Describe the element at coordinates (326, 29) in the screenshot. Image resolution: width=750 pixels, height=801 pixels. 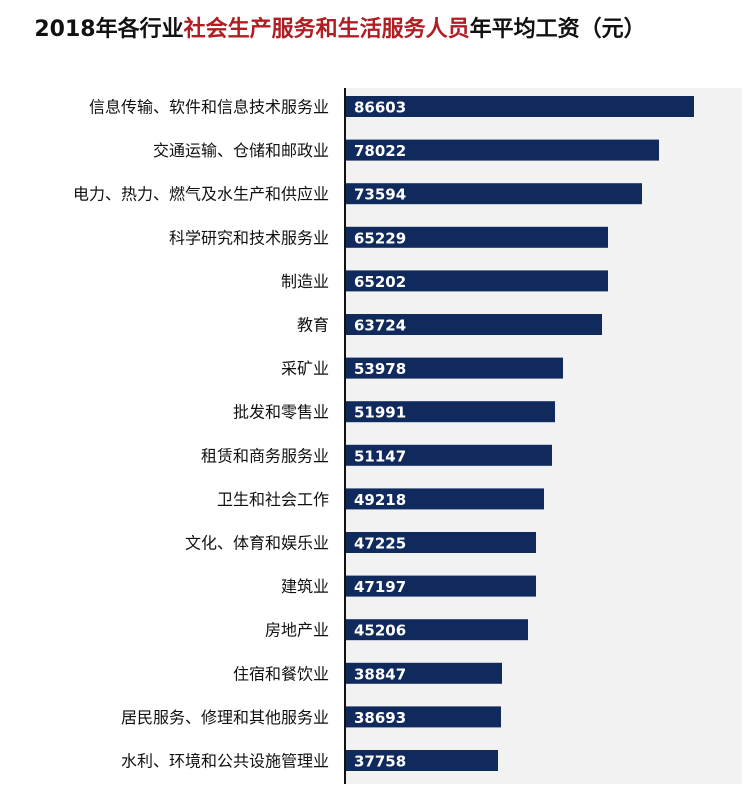
I see `chart-title-part: 社会生产服务和生活服务人员` at that location.